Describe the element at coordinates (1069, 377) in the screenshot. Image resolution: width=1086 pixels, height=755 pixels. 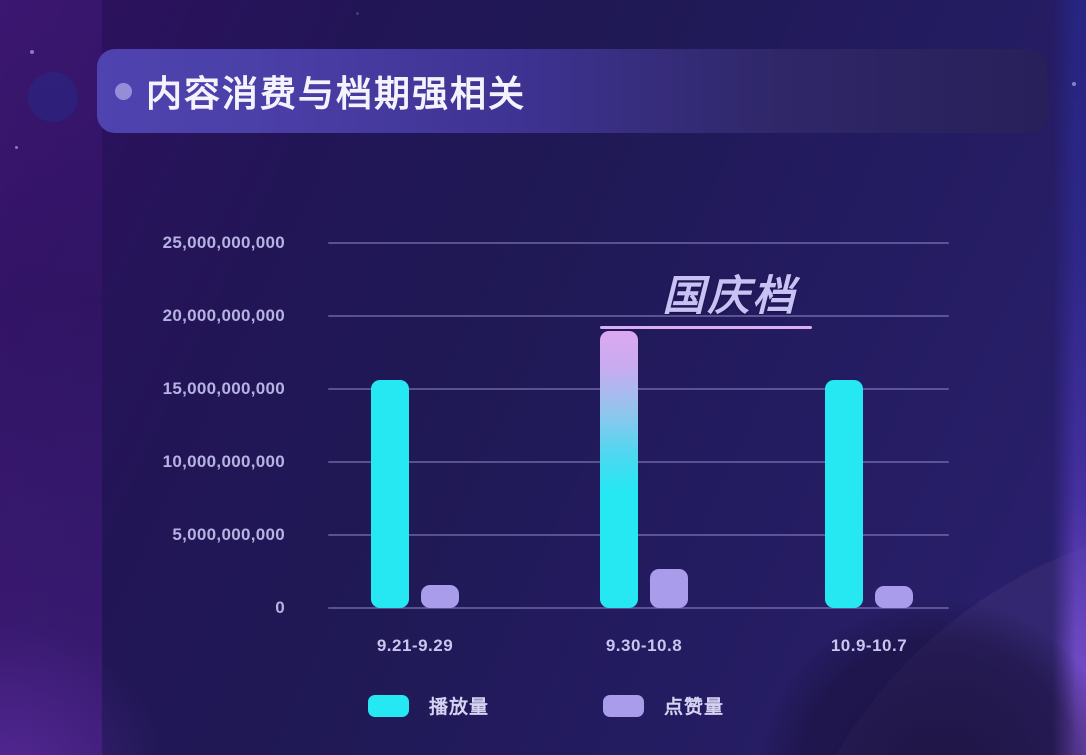
I see `background-right-glow` at that location.